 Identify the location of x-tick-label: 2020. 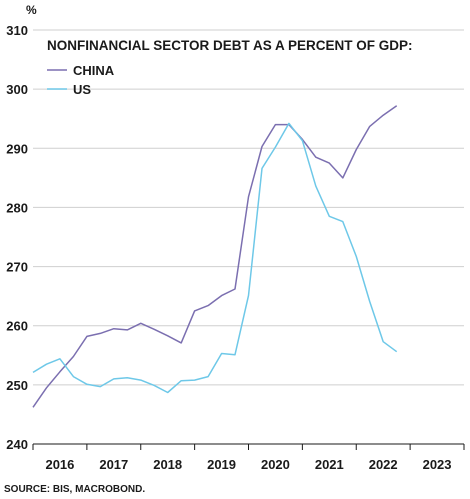
(275, 464).